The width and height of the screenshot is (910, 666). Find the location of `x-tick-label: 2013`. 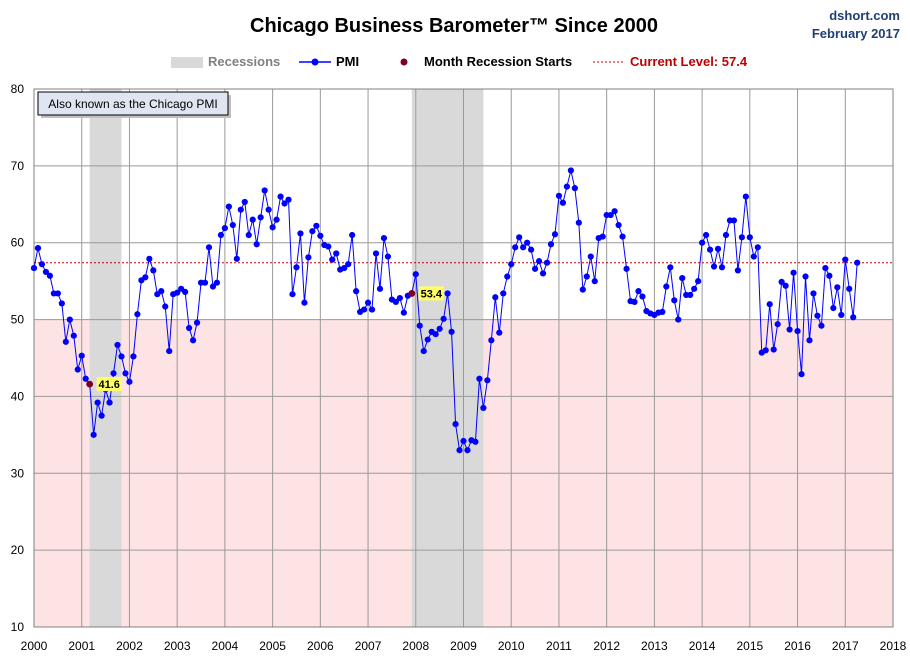

x-tick-label: 2013 is located at coordinates (654, 646).